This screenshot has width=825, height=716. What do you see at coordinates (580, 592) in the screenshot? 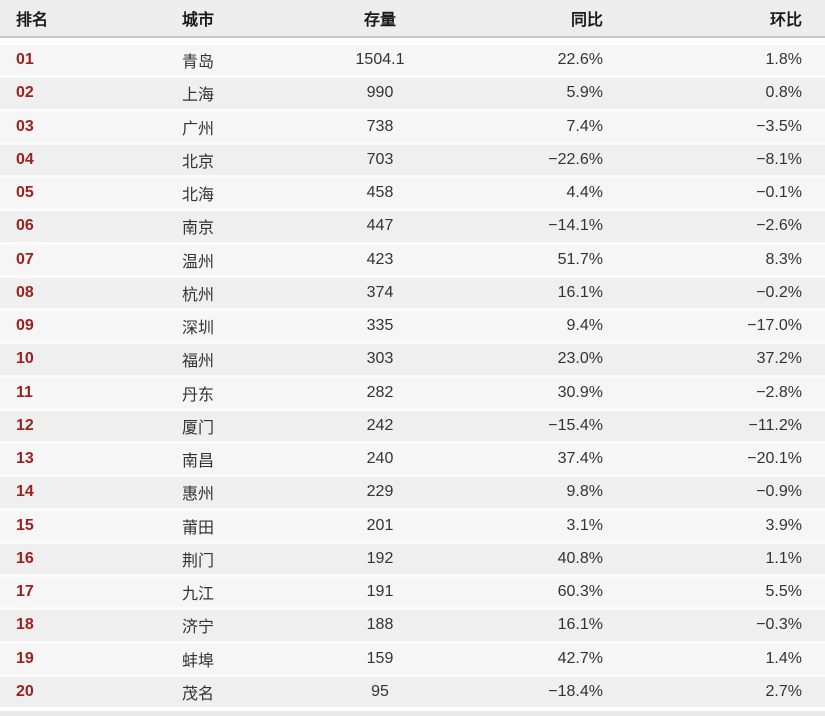
I see `yoy-cell: 60.3%` at bounding box center [580, 592].